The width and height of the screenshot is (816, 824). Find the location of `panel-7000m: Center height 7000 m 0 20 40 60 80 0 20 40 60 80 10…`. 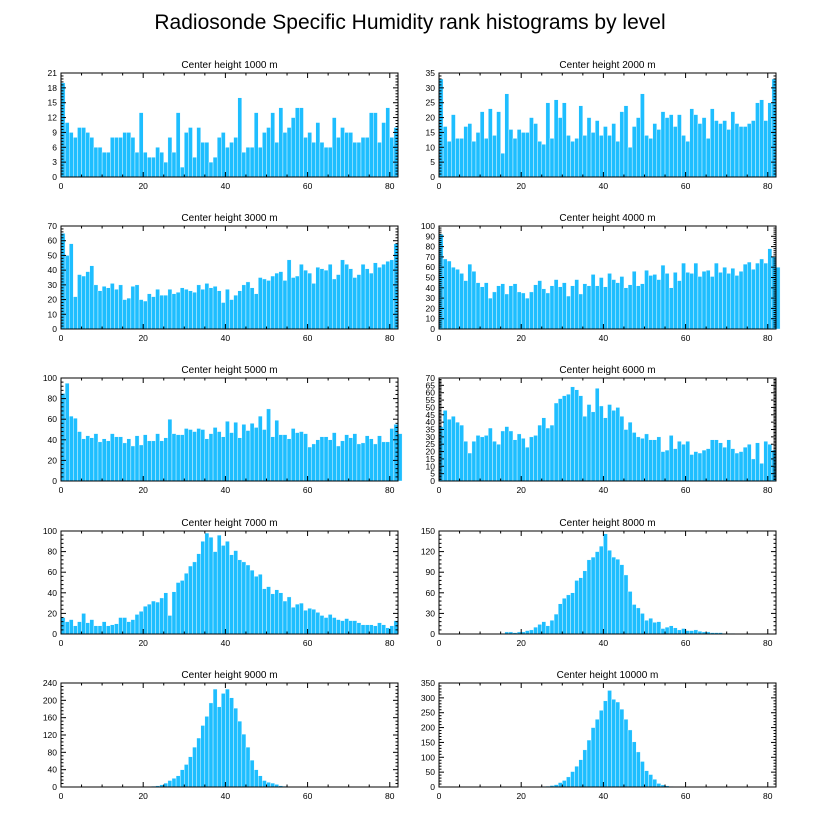

panel-7000m: Center height 7000 m 0 20 40 60 80 0 20 40 60 80 10… is located at coordinates (221, 583).